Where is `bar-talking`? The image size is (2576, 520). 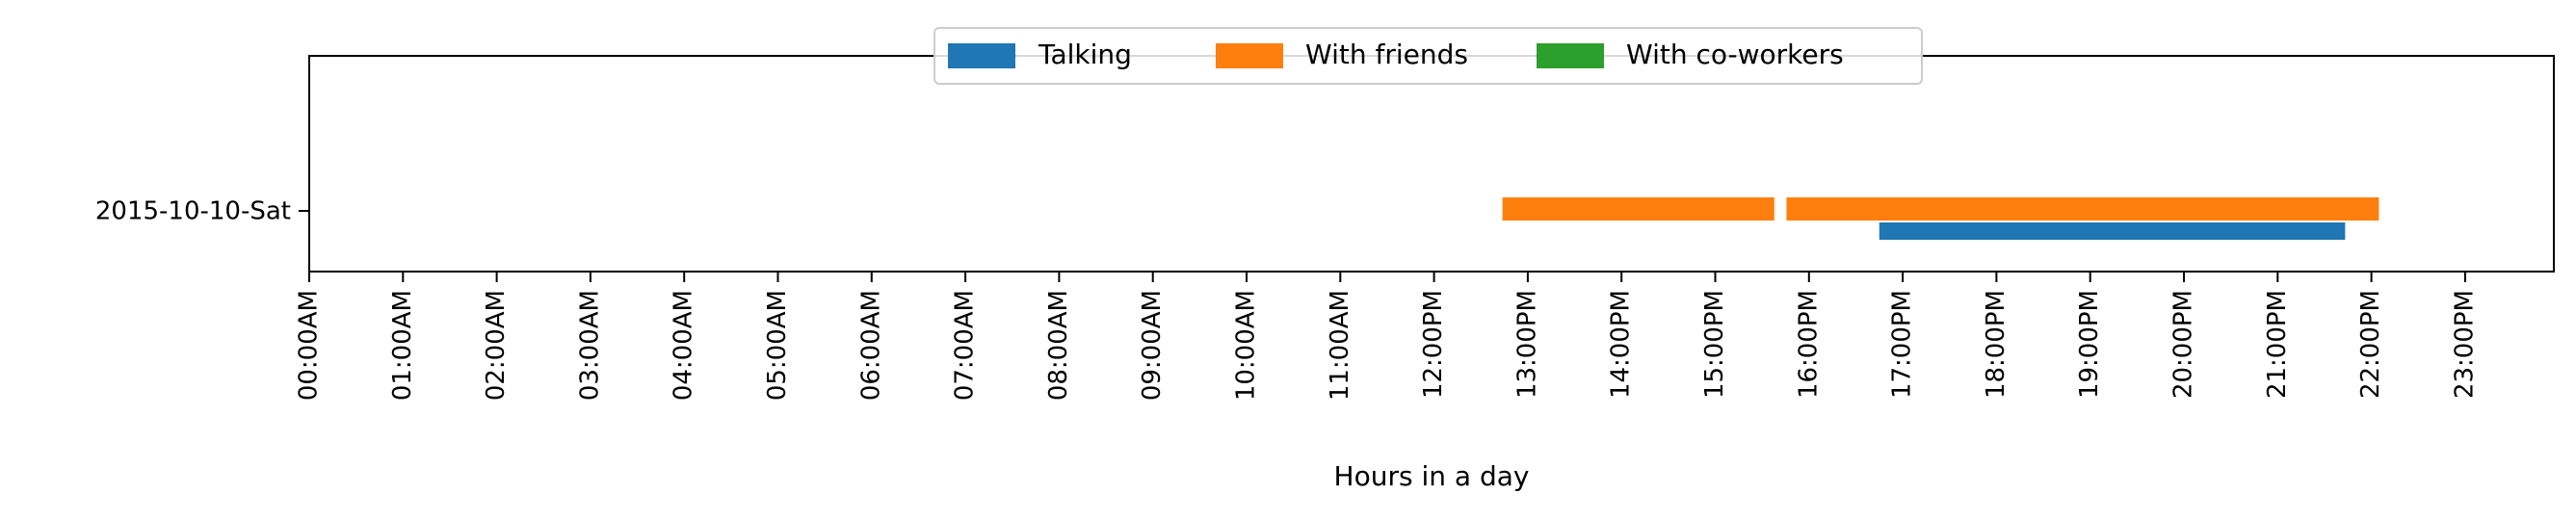
bar-talking is located at coordinates (2112, 231).